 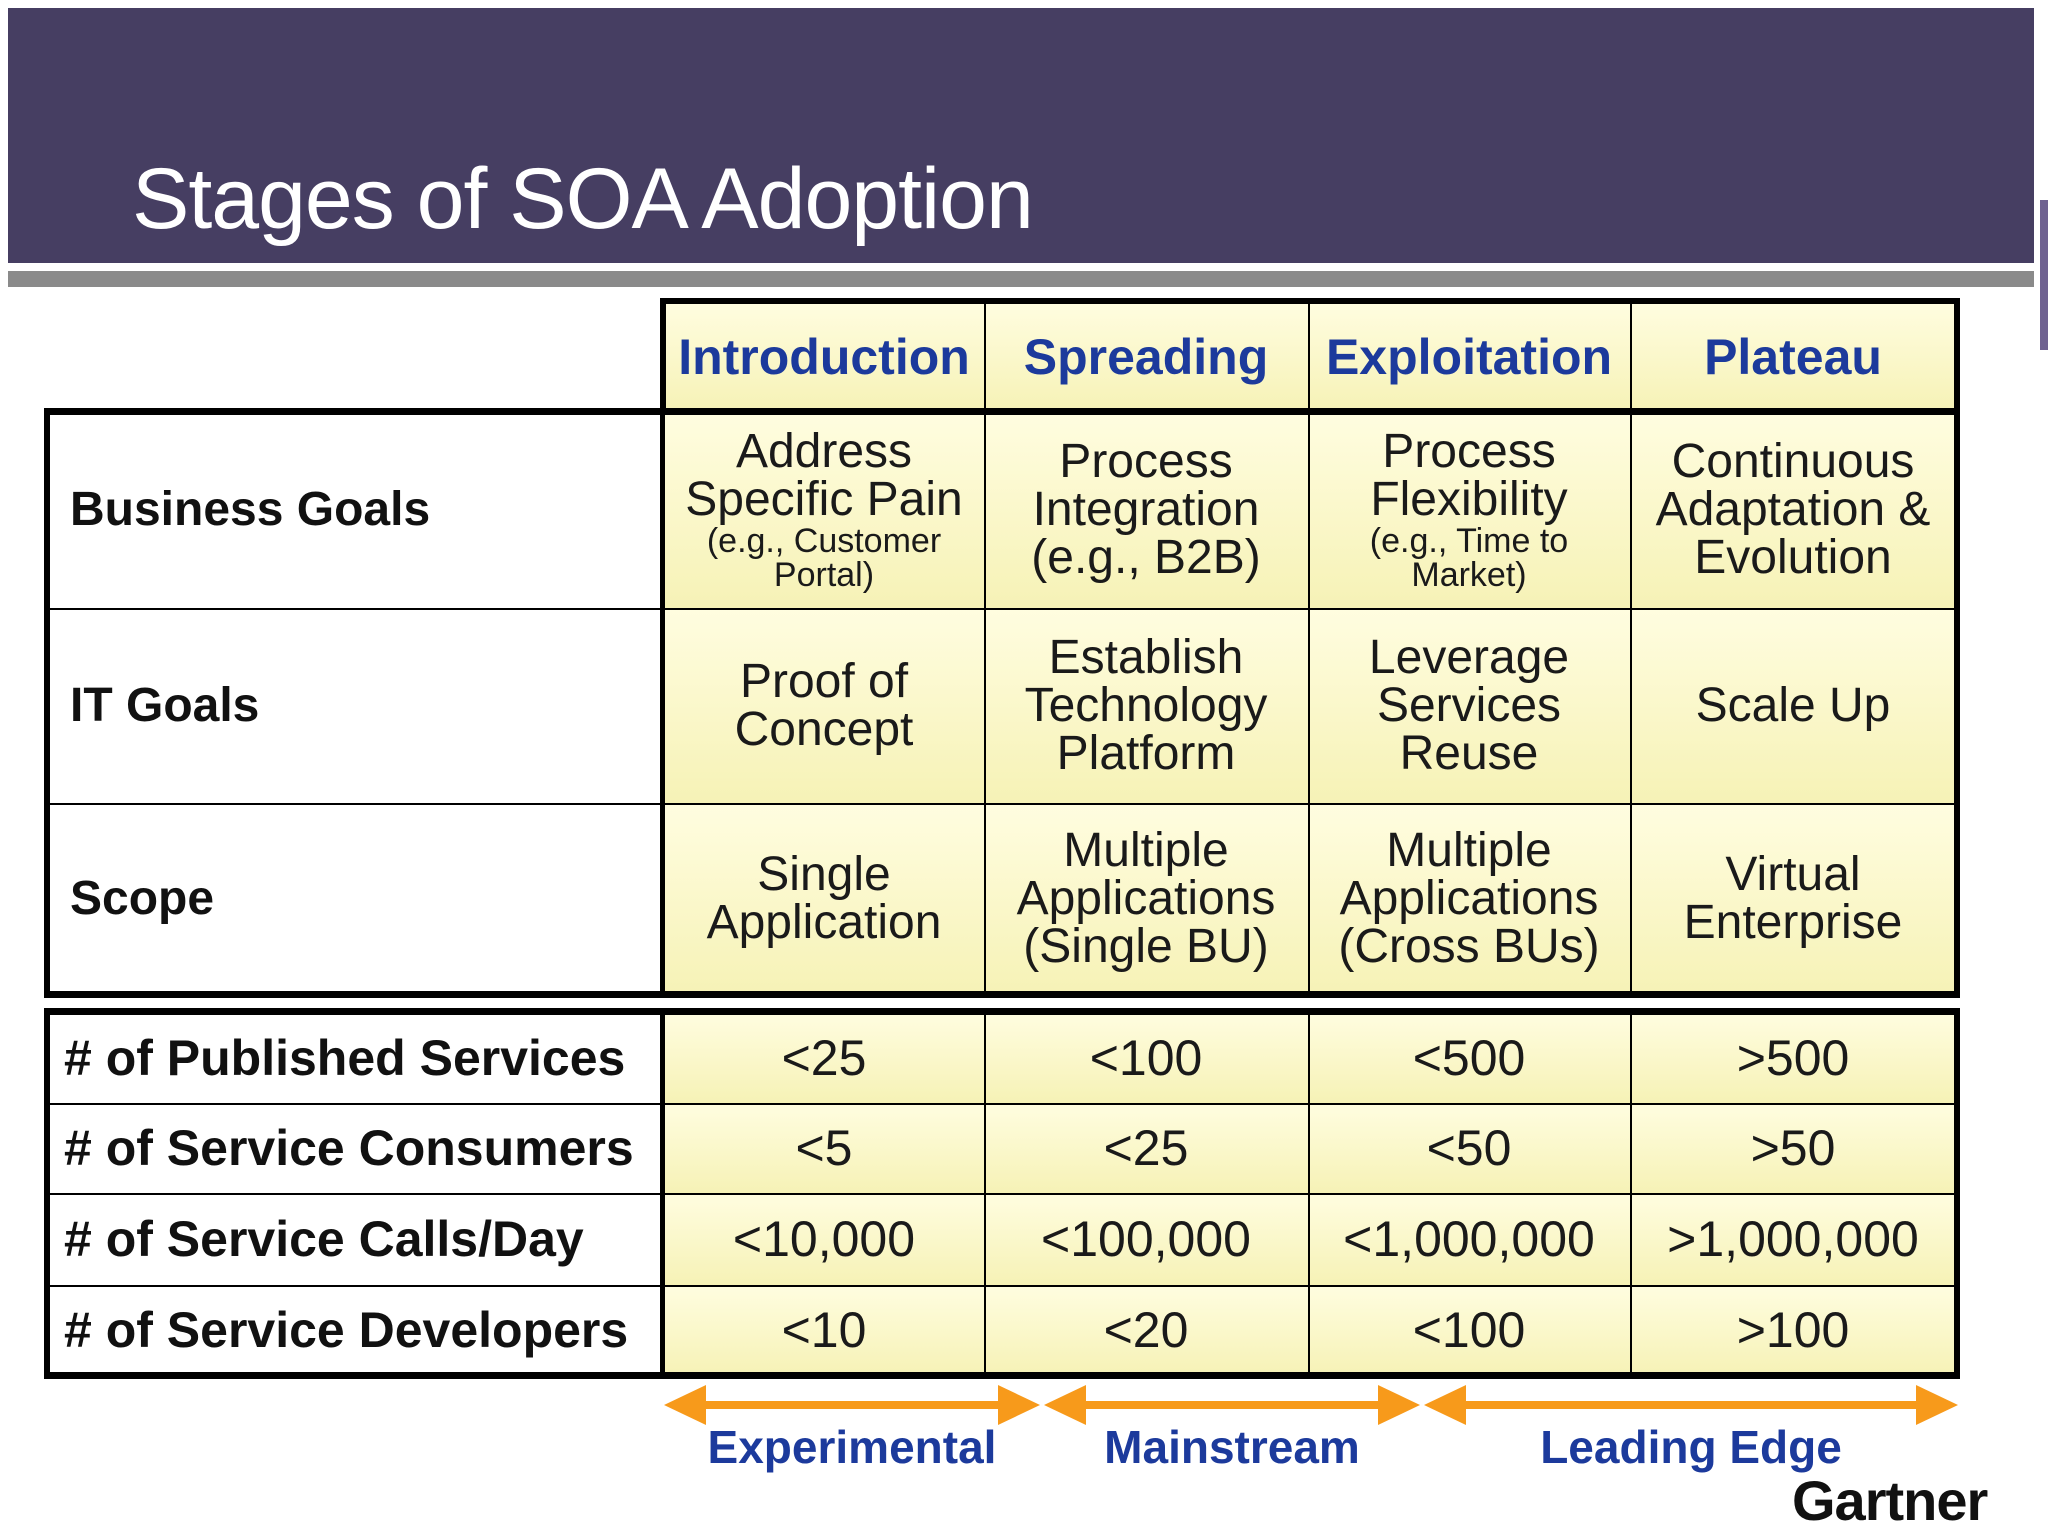 What do you see at coordinates (250, 509) in the screenshot?
I see `row-label: Business Goals` at bounding box center [250, 509].